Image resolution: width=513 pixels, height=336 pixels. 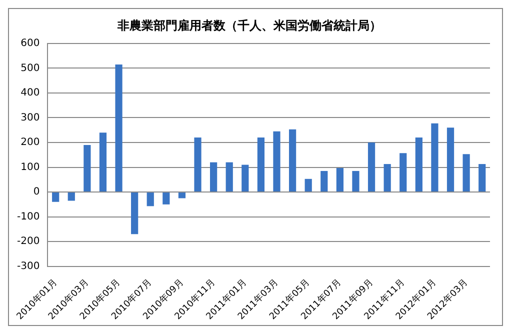 I want to click on y-tick-label: 500, so click(x=30, y=68).